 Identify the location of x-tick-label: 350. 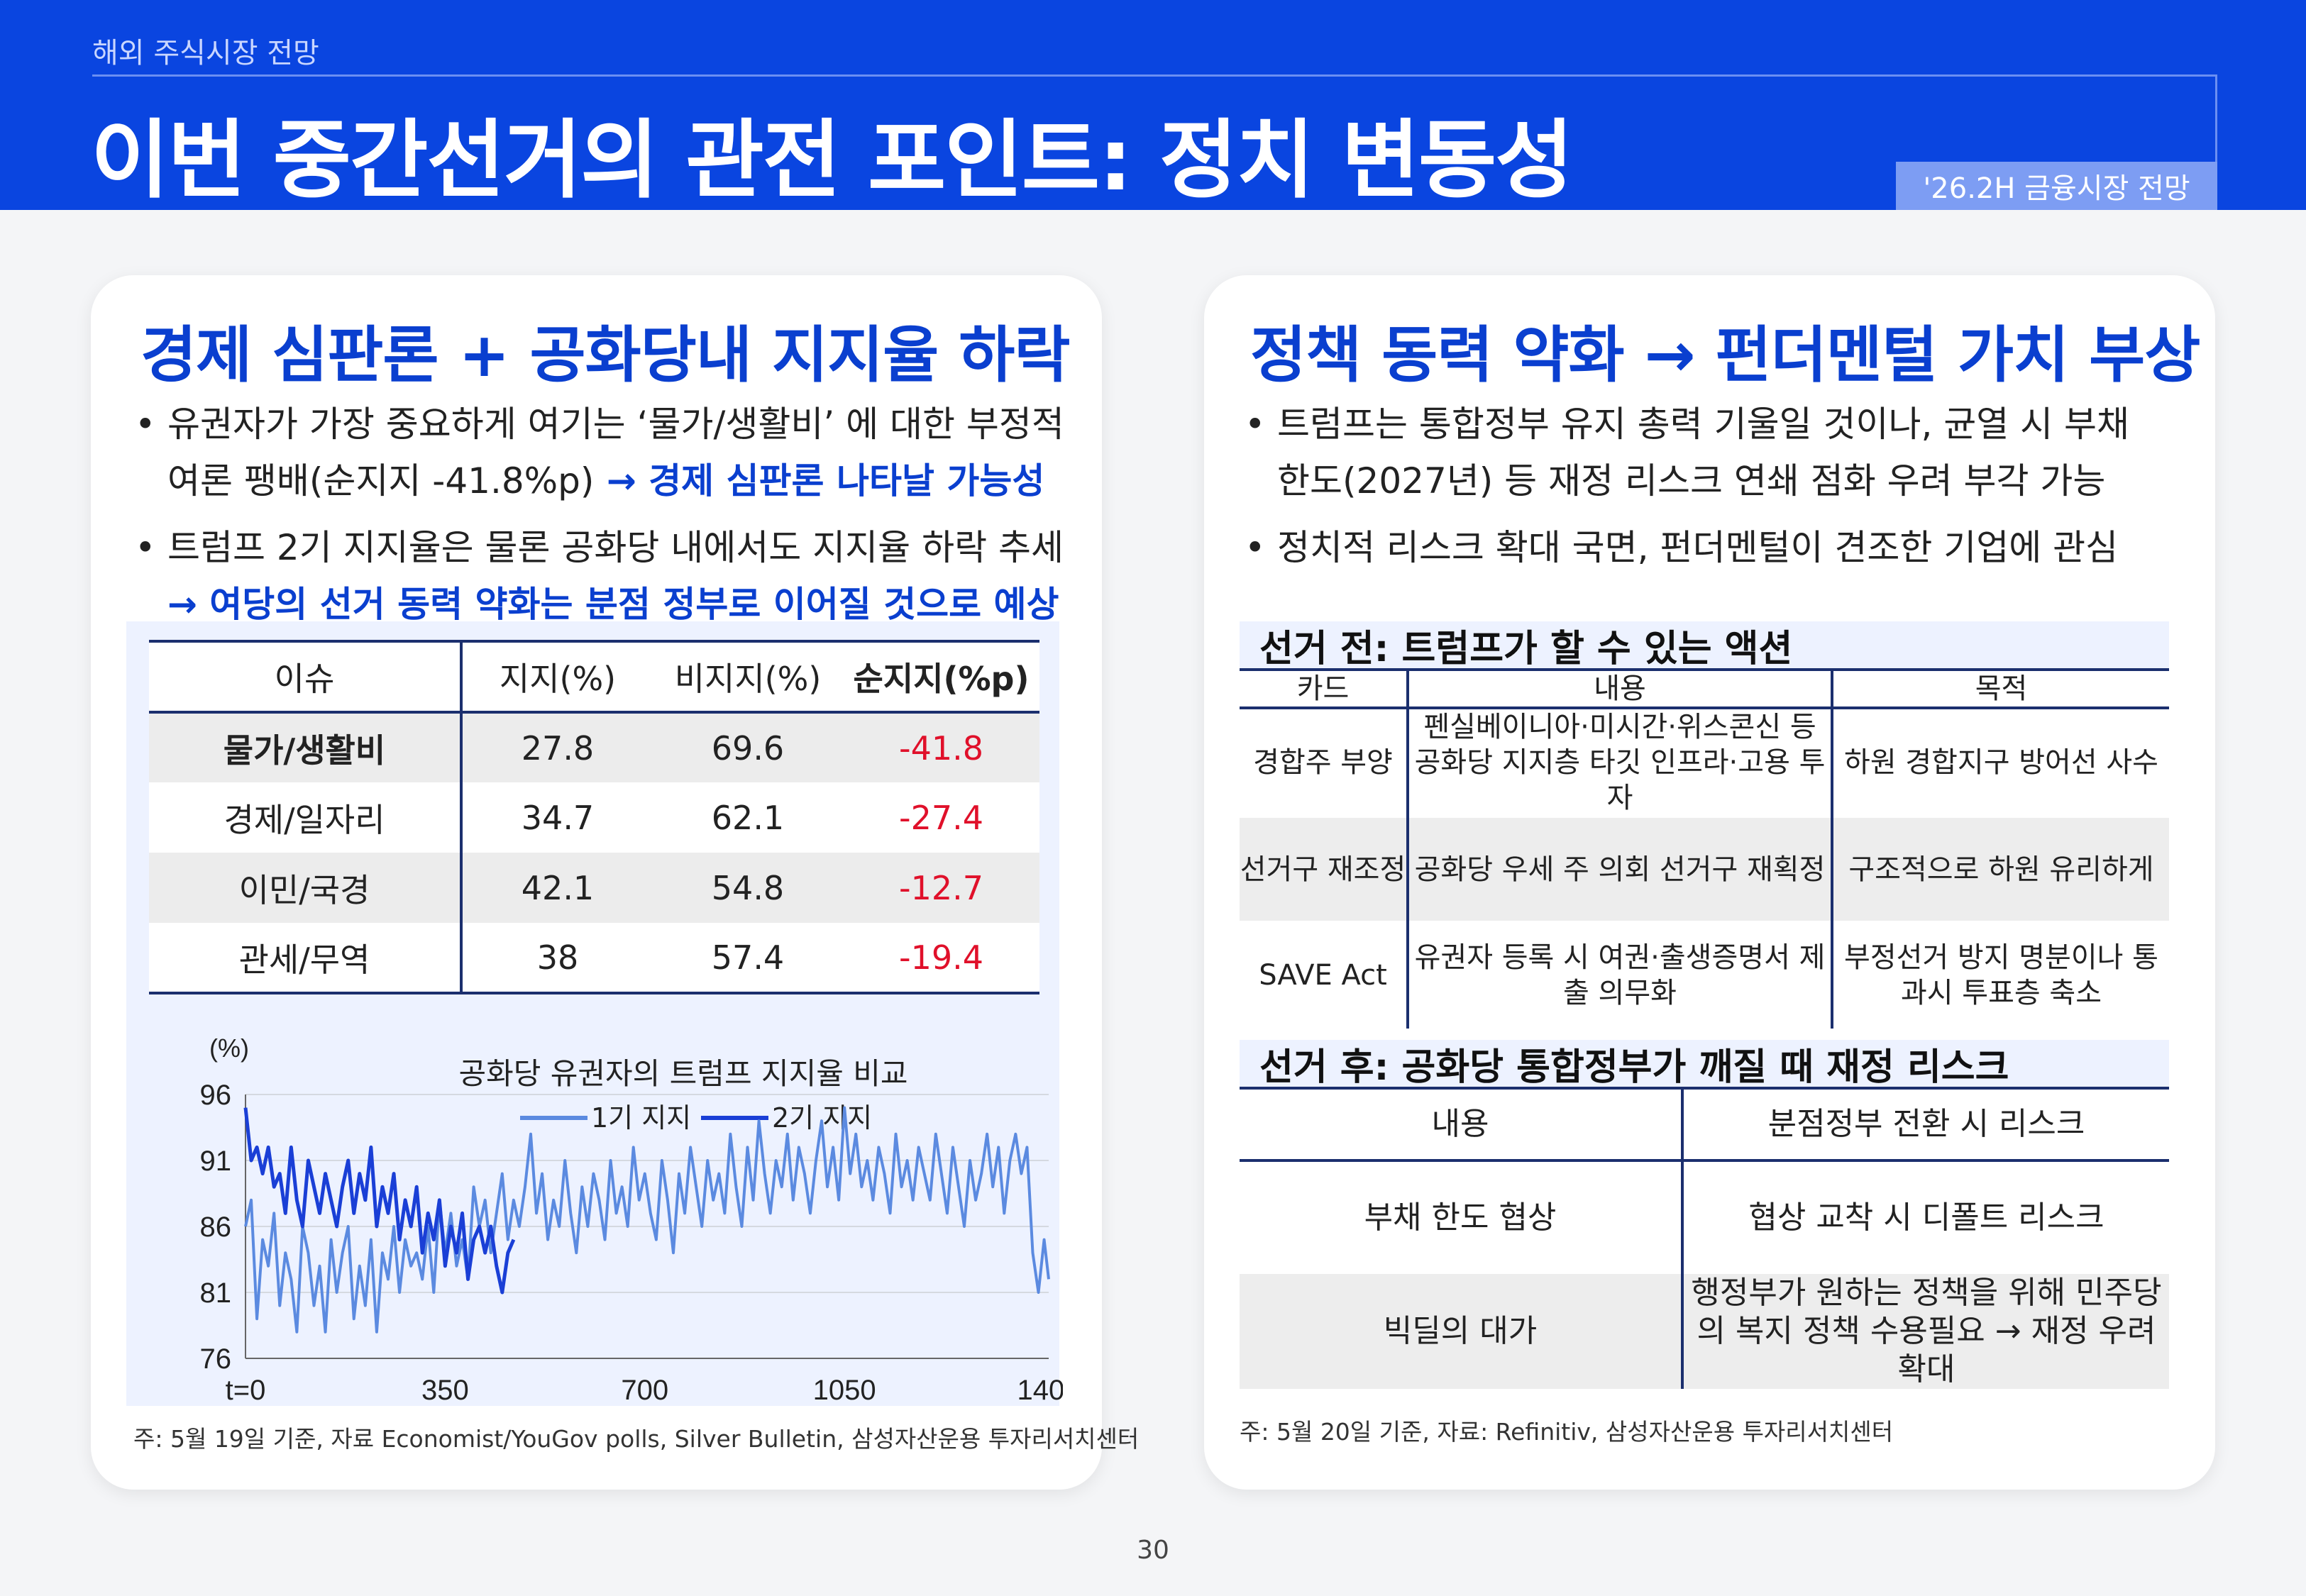
(445, 1389).